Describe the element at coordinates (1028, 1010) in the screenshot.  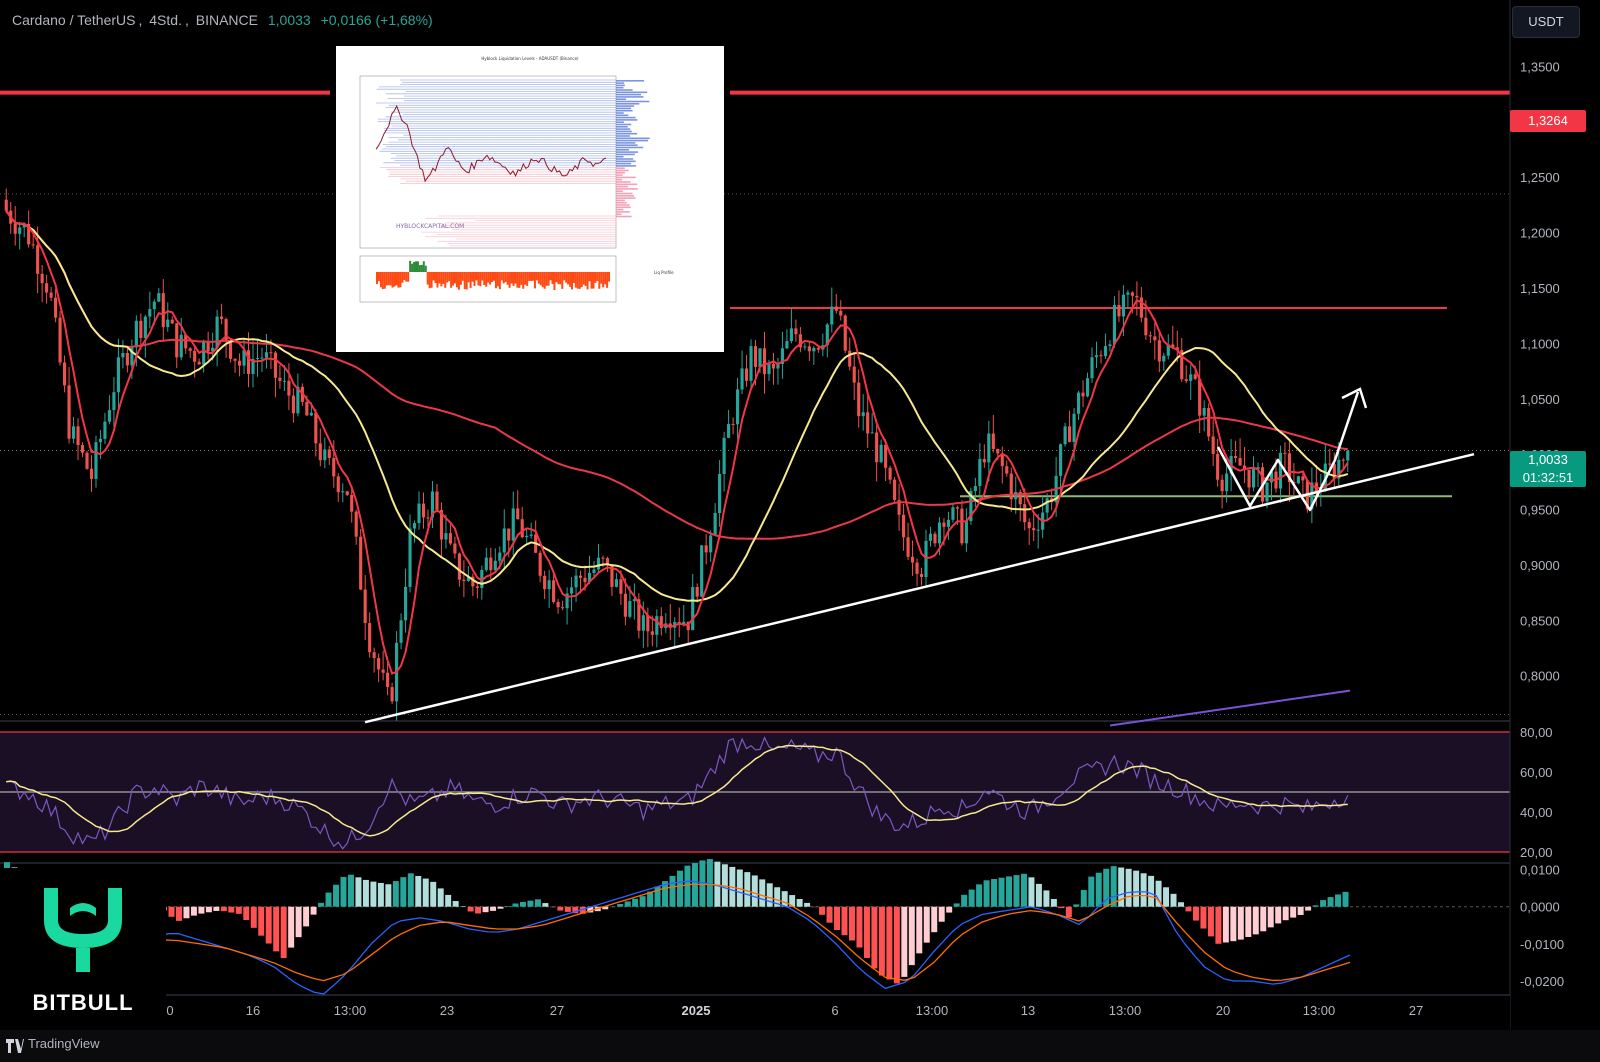
I see `time-tick-8: 13` at that location.